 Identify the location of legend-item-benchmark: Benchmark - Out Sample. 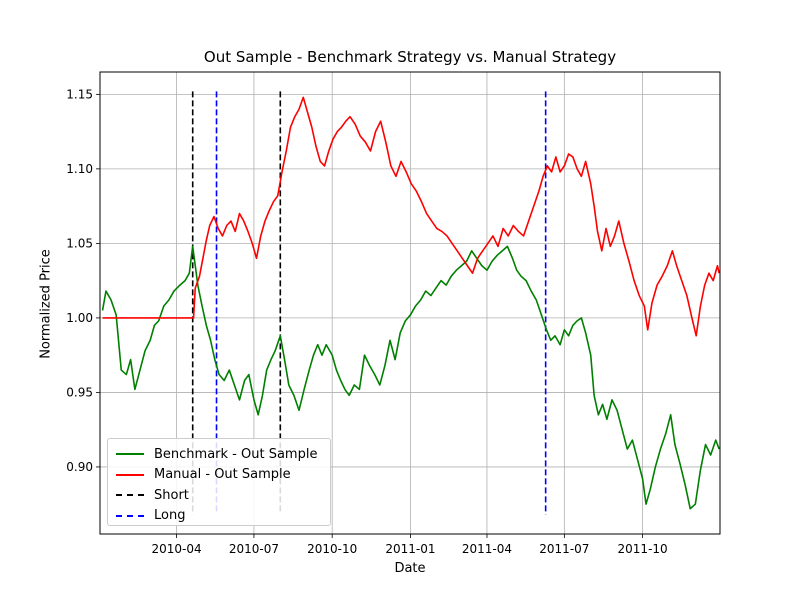
(219, 454).